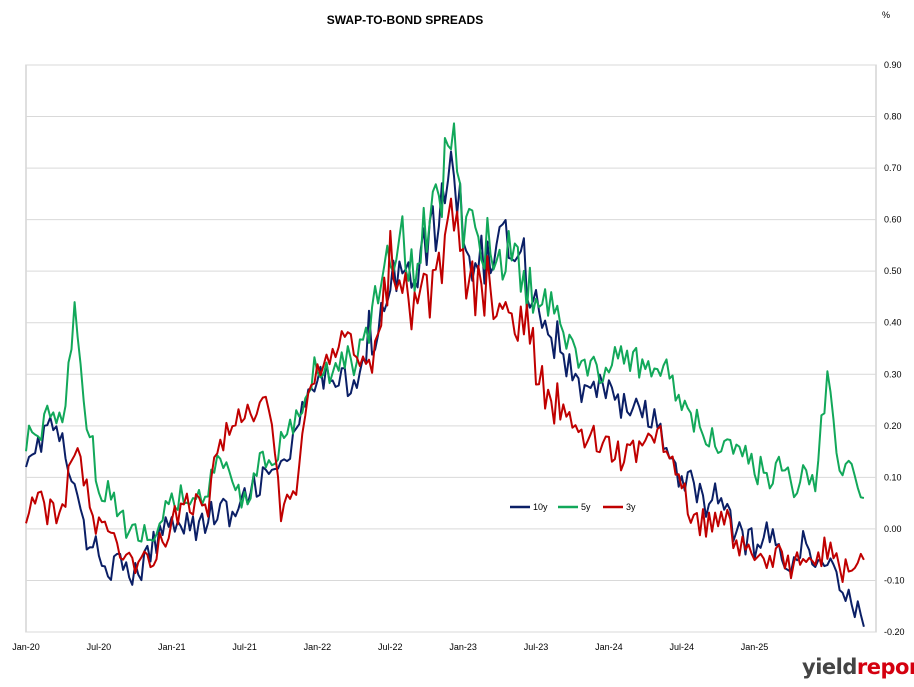 This screenshot has height=687, width=914. I want to click on x-tick-label: Jan-21, so click(172, 647).